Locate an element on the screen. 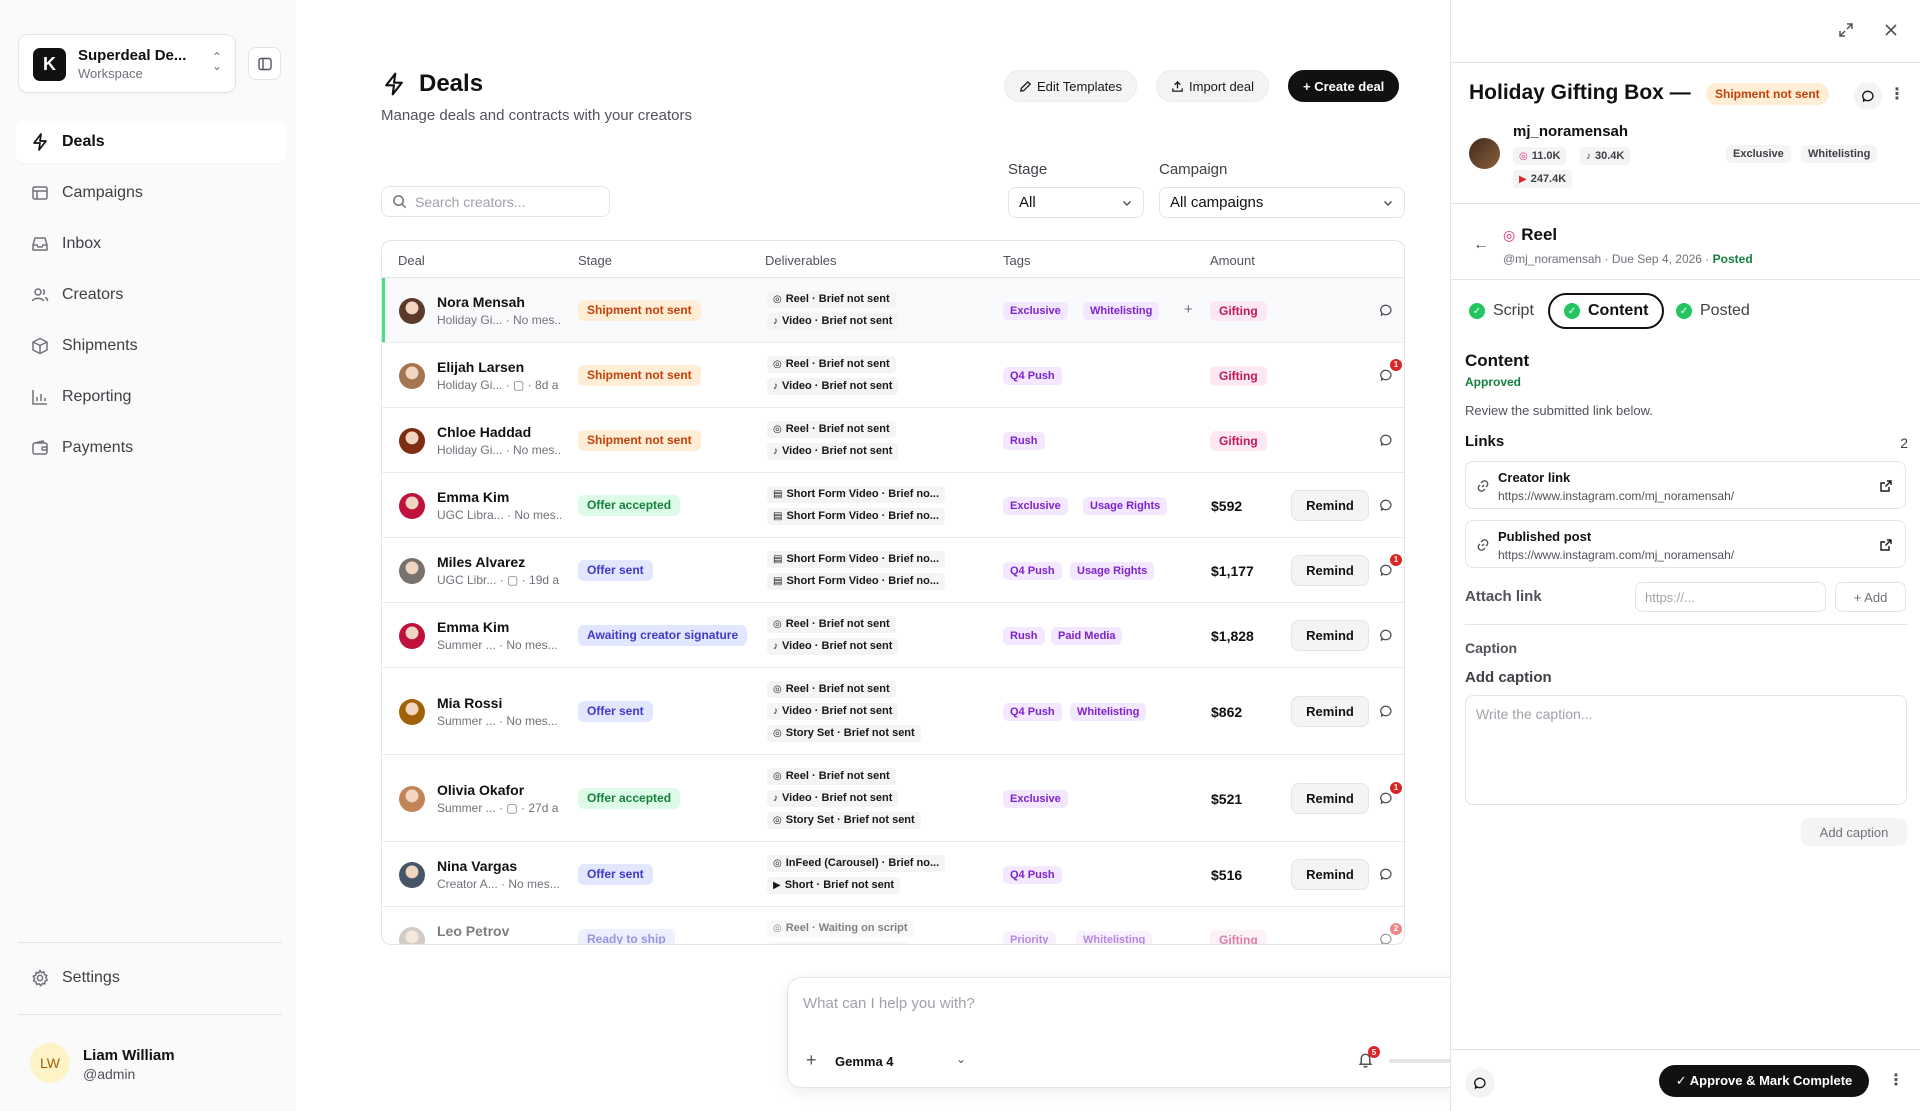 The height and width of the screenshot is (1111, 1920). attach-link-label: Attach link is located at coordinates (1503, 596).